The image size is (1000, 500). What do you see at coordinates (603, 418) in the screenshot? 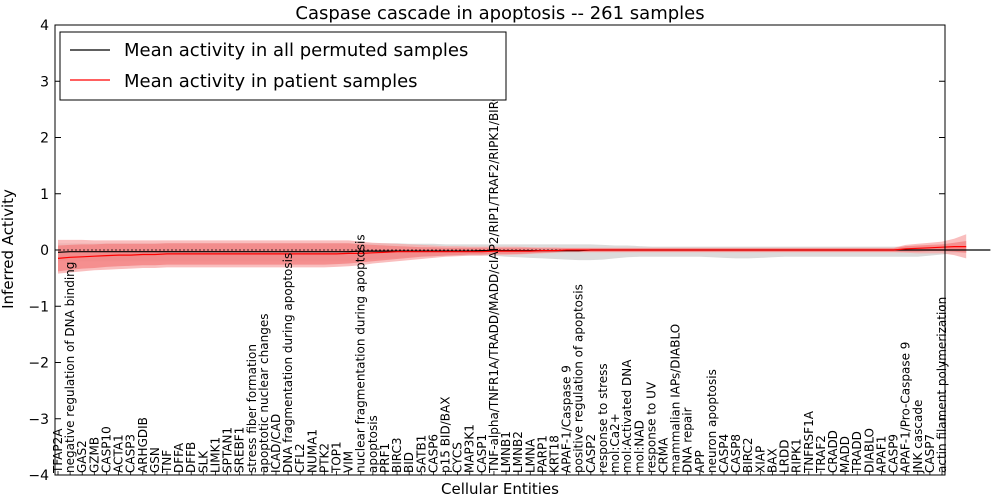
I see `x-tick-label: response to stress` at bounding box center [603, 418].